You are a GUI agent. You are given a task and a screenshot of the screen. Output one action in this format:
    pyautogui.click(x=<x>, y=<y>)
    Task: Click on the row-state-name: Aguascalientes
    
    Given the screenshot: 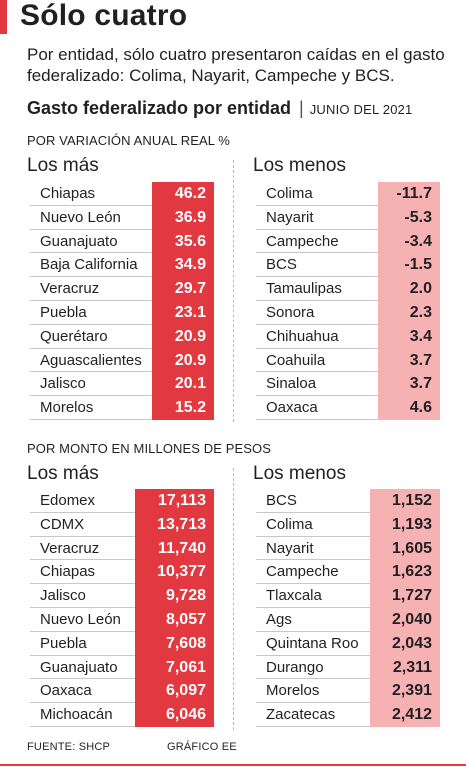 What is the action you would take?
    pyautogui.click(x=91, y=360)
    